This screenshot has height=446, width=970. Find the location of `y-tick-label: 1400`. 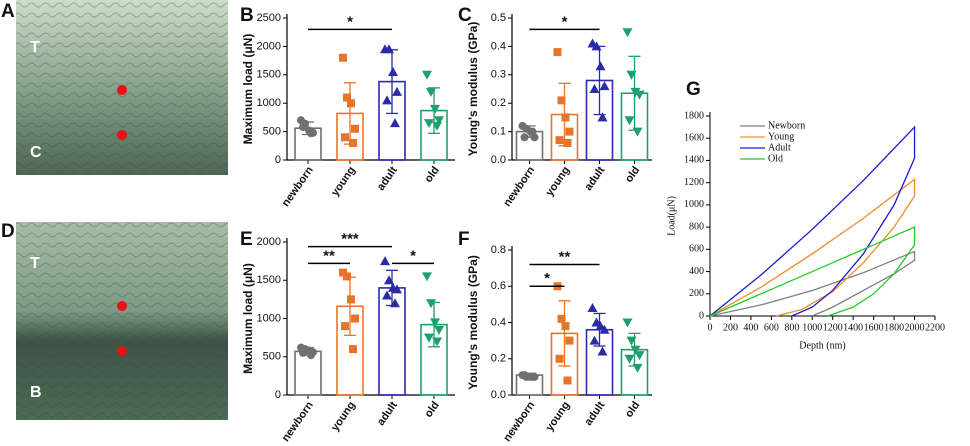

y-tick-label: 1400 is located at coordinates (694, 160).